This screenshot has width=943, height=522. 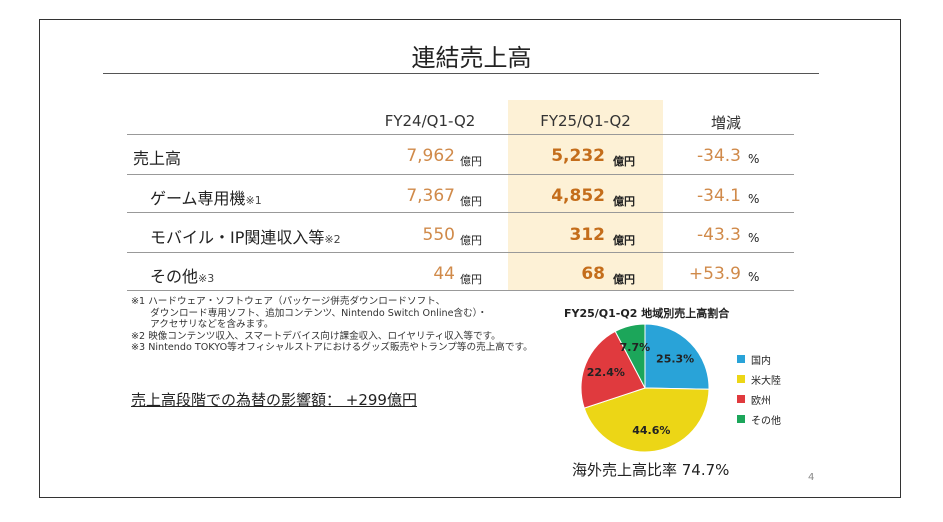 I want to click on fx-impact: 売上高段階での為替の影響額： +299億円, so click(x=274, y=400).